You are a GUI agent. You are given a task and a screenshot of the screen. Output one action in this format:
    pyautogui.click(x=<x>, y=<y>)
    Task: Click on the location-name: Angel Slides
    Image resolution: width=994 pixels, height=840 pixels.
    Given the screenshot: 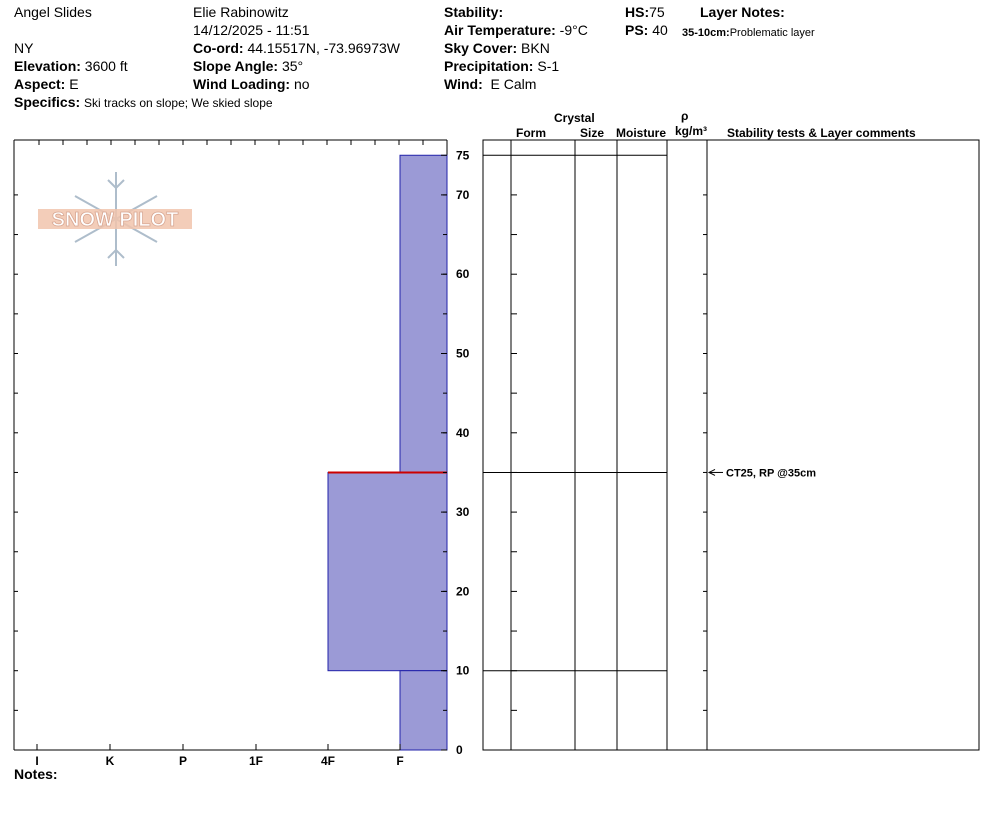 What is the action you would take?
    pyautogui.click(x=53, y=12)
    